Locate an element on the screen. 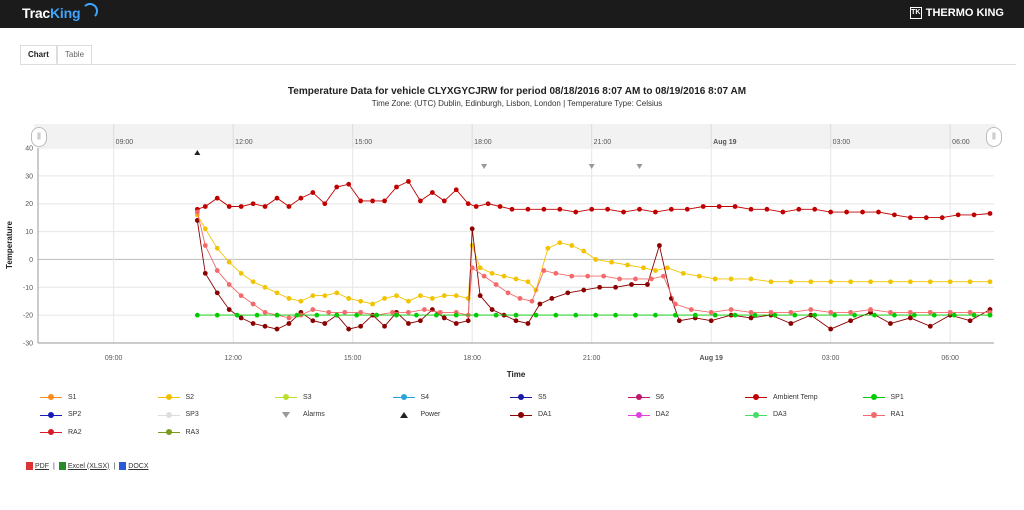 The height and width of the screenshot is (510, 1024). legend-item-s3: S3 is located at coordinates (293, 397).